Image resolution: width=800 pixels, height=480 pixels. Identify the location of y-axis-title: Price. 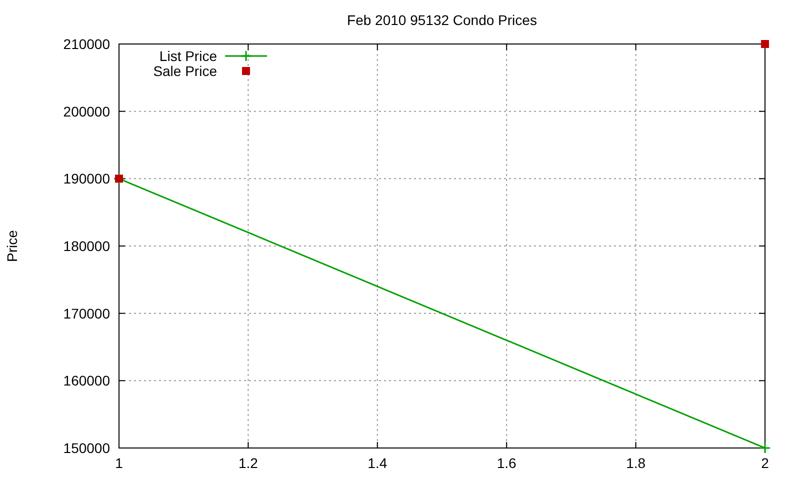
(12, 246).